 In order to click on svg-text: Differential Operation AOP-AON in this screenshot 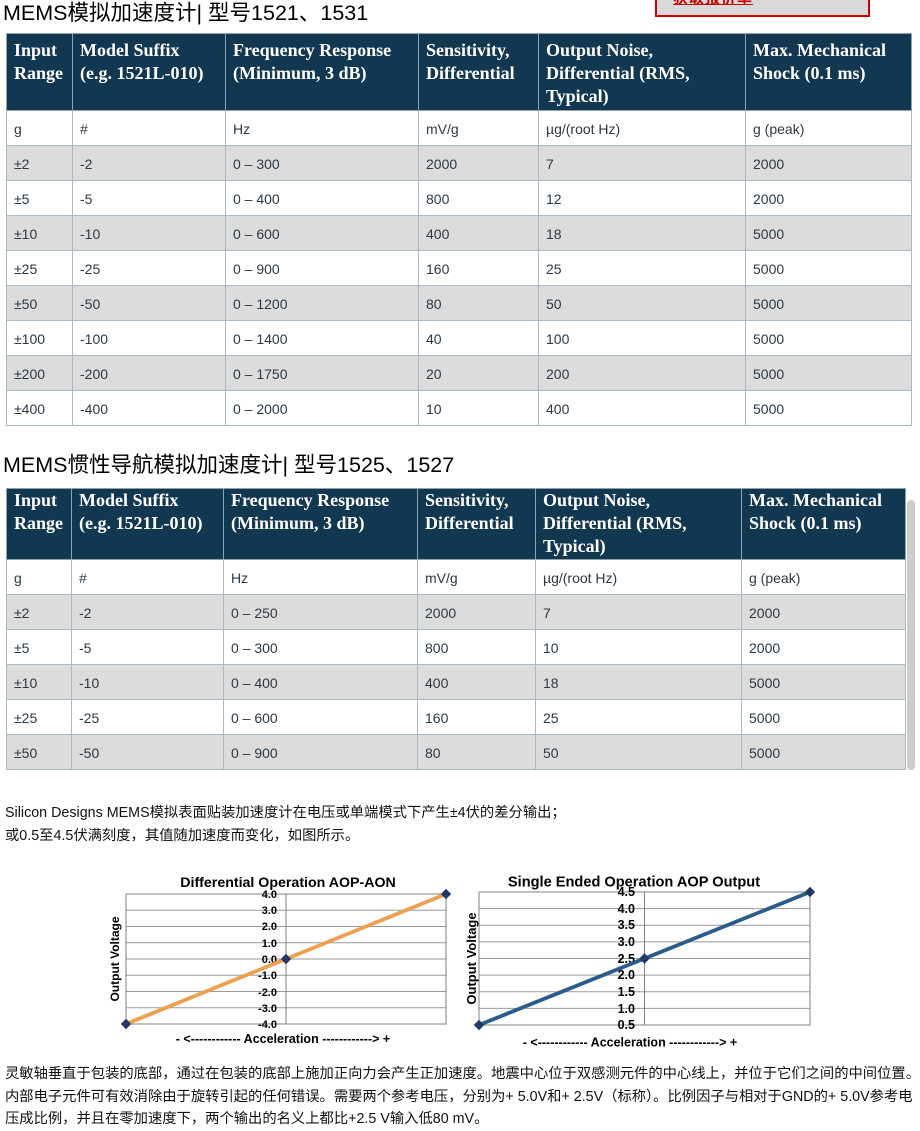, I will do `click(287, 883)`.